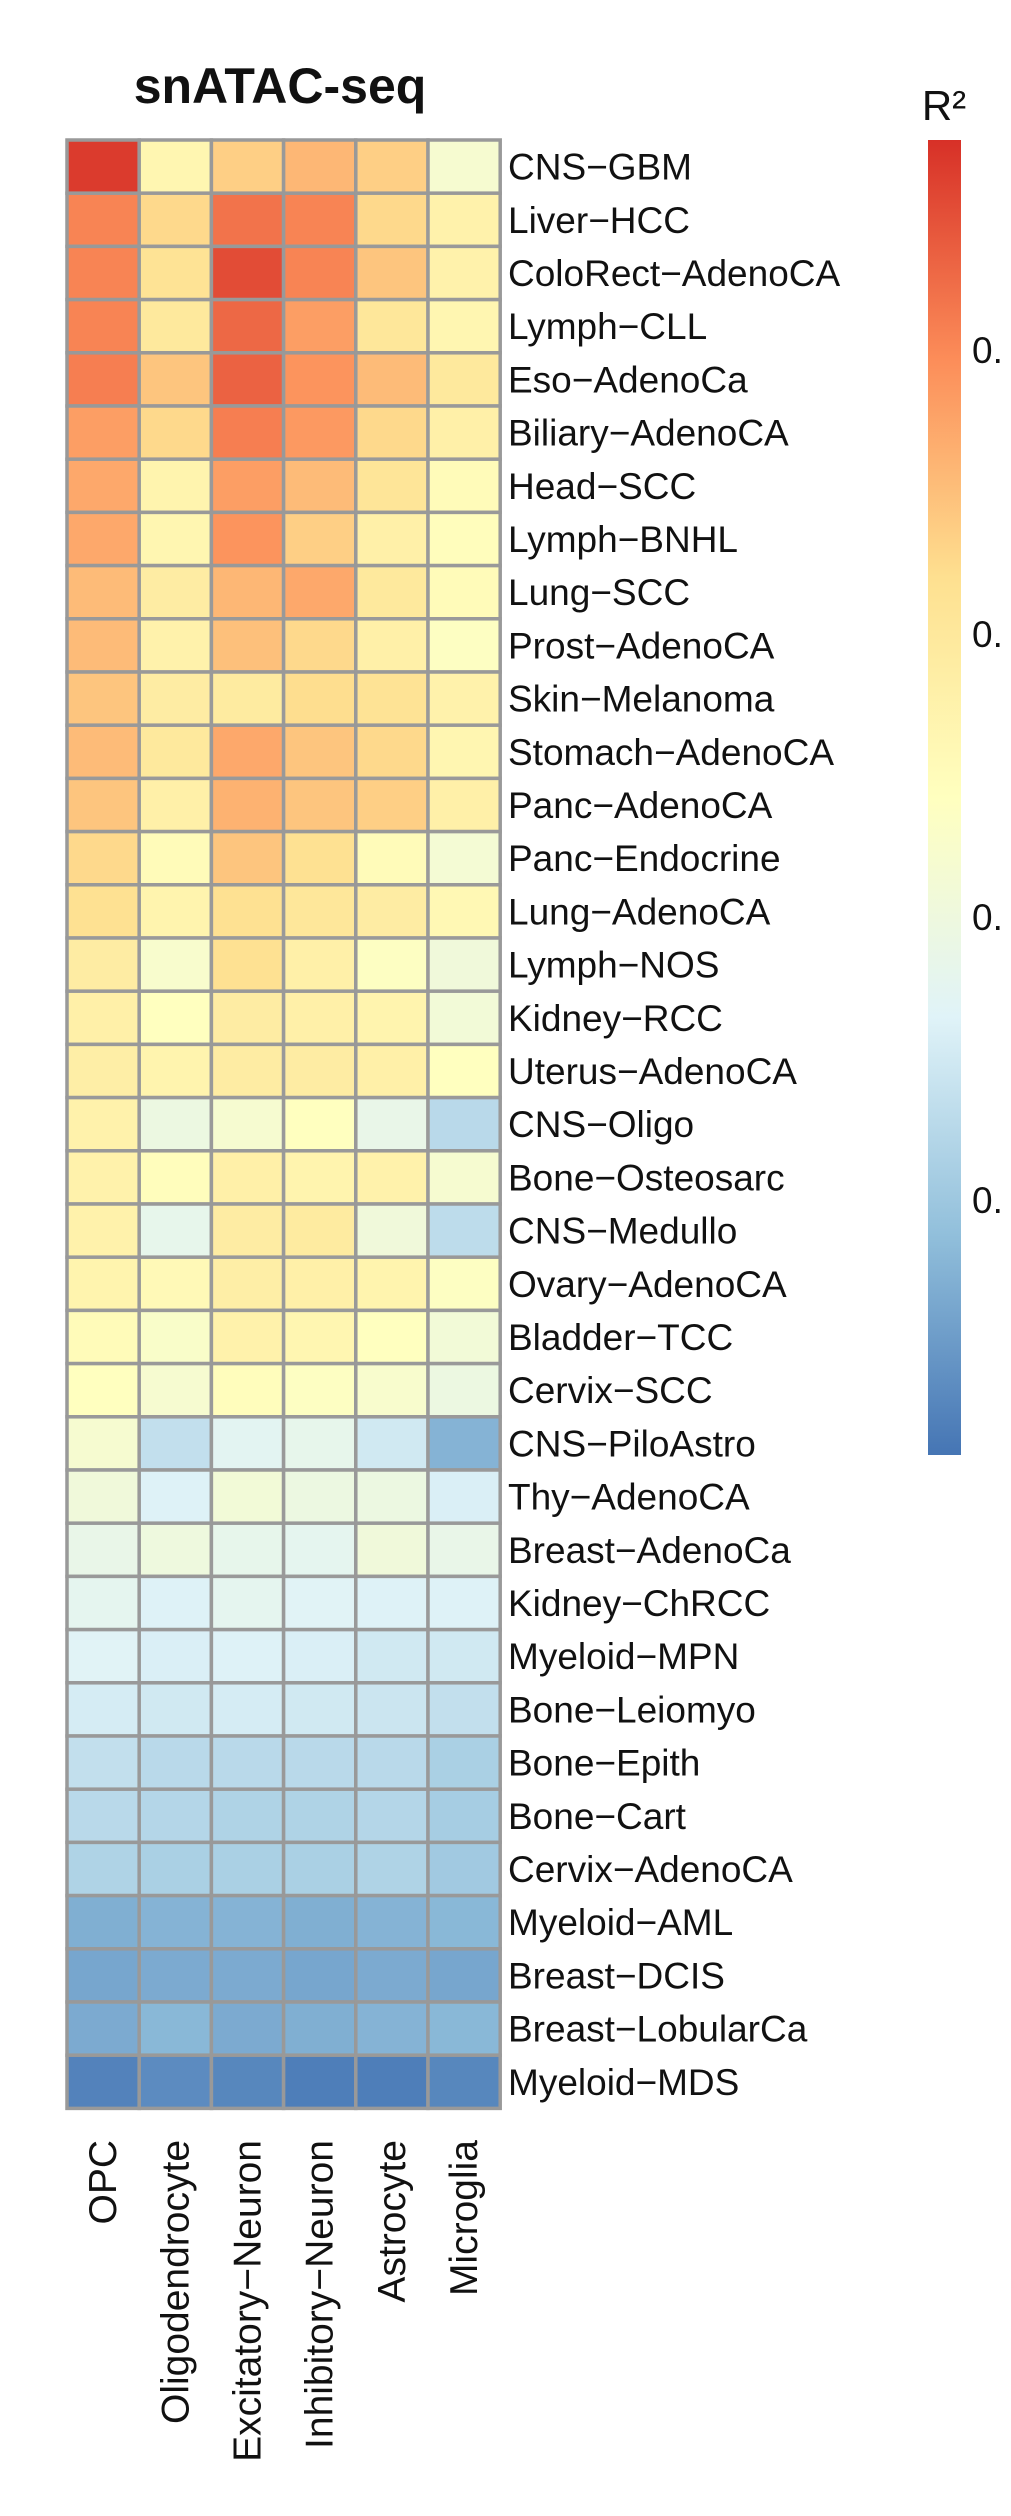 The width and height of the screenshot is (1011, 2516). I want to click on column-label: Astrocyte, so click(392, 2221).